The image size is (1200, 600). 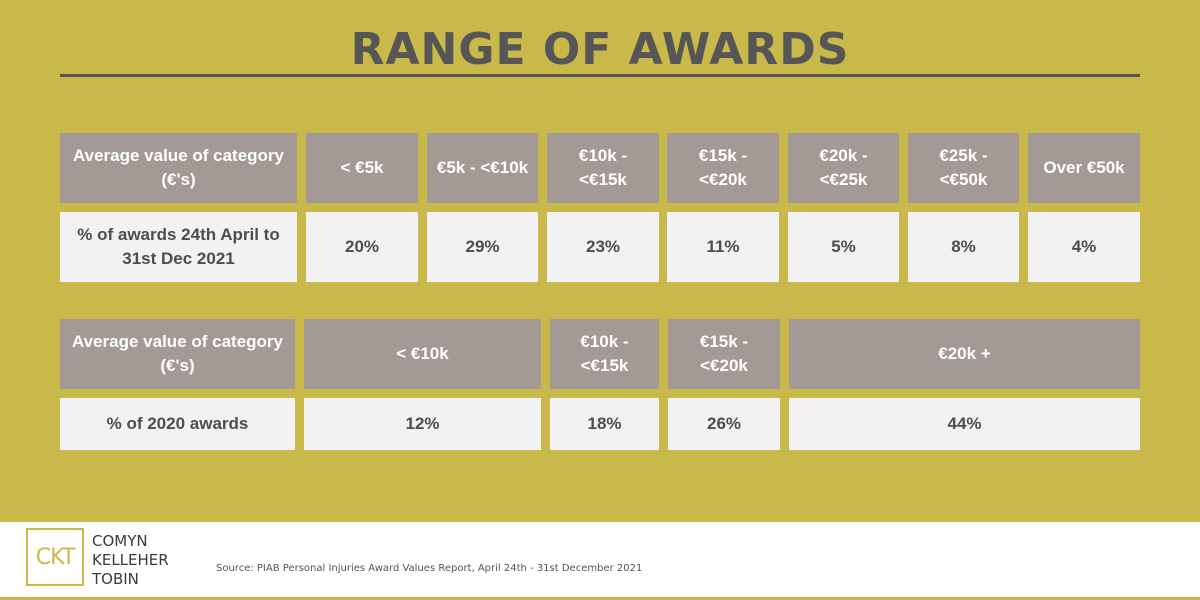 I want to click on table2-value: 26%, so click(x=724, y=424).